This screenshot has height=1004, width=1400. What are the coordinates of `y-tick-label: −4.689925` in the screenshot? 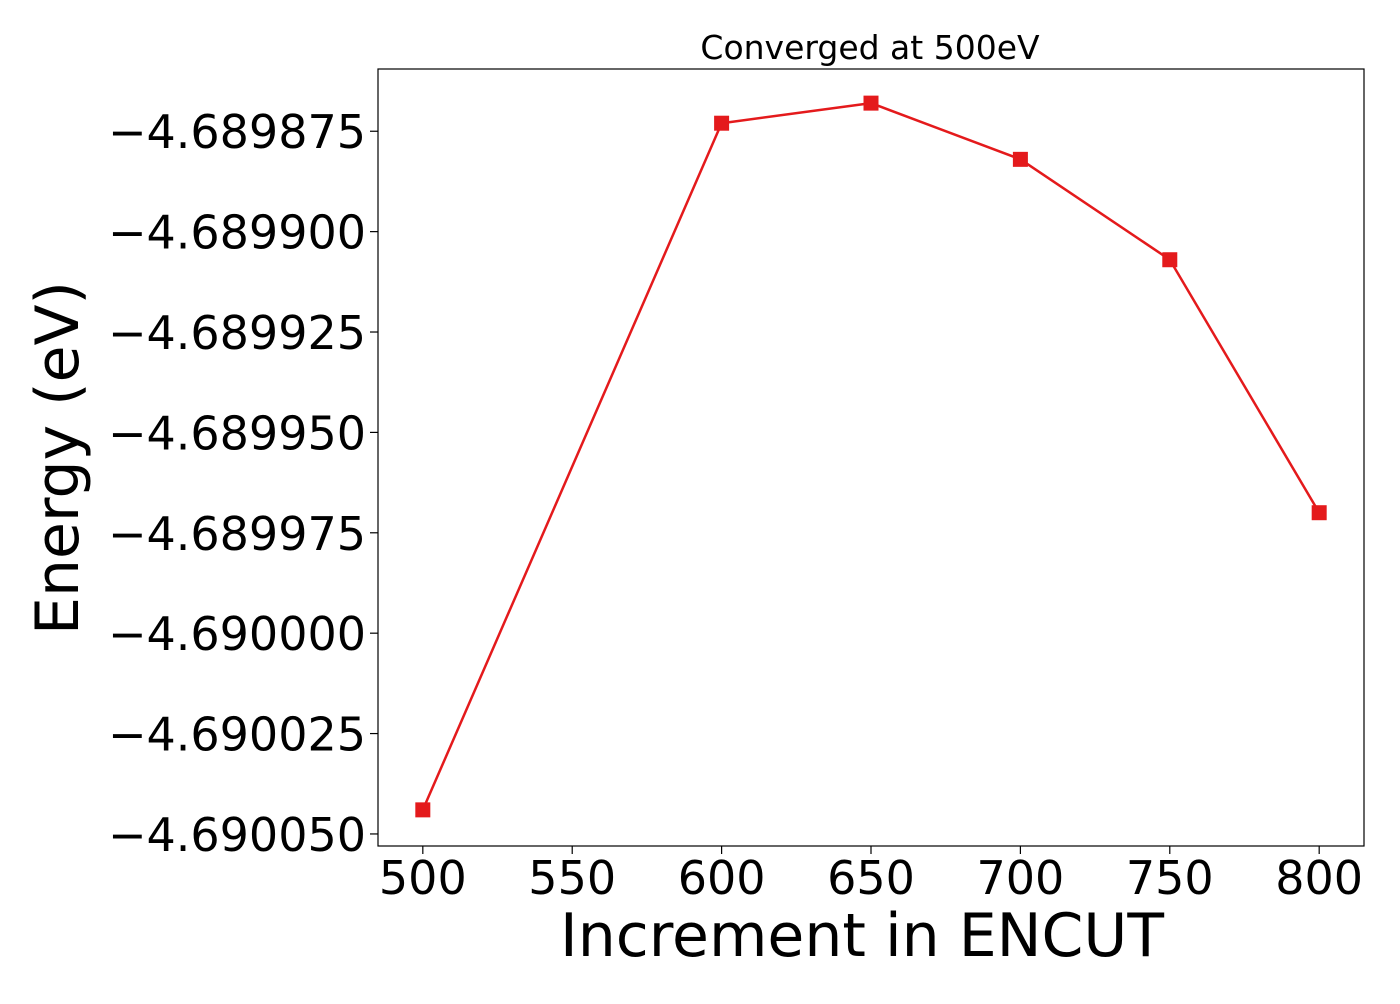 It's located at (237, 333).